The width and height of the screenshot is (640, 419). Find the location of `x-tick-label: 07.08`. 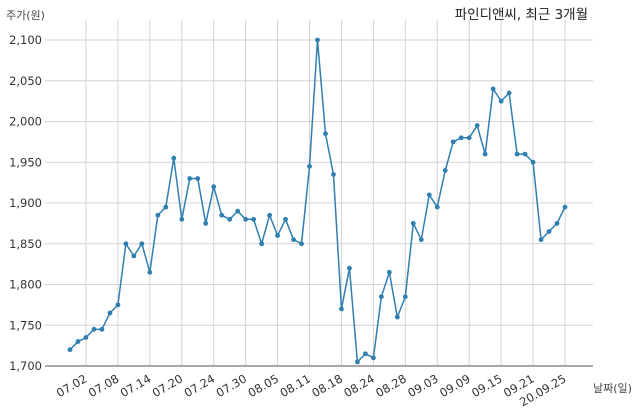

x-tick-label: 07.08 is located at coordinates (104, 385).